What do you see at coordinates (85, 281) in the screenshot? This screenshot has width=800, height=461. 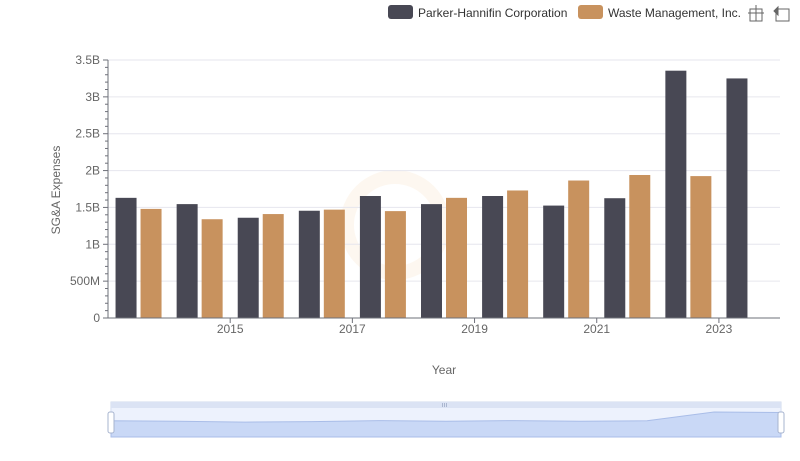 I see `y-tick-label: 500M` at bounding box center [85, 281].